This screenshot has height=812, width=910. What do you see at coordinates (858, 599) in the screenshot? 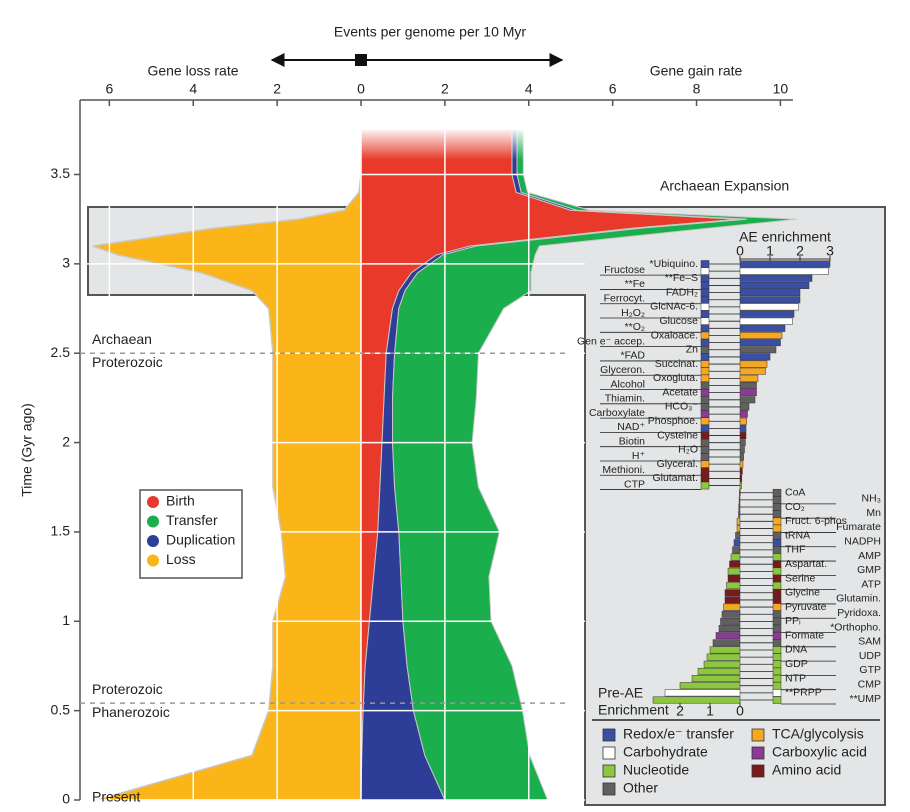
I see `bar-label: Glutamin.` at bounding box center [858, 599].